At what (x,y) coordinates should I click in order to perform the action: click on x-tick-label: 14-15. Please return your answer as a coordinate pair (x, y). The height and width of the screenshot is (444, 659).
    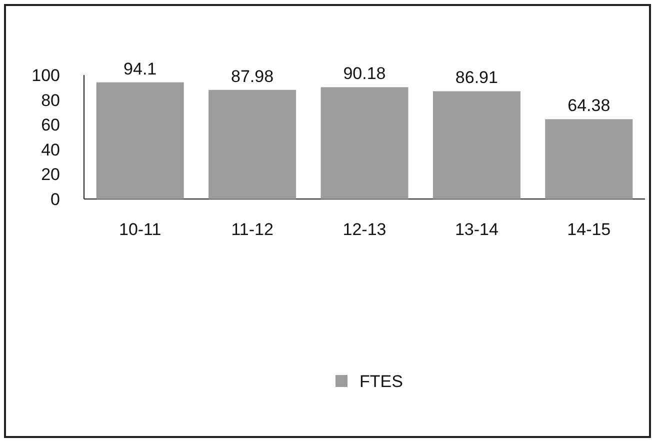
    Looking at the image, I should click on (589, 229).